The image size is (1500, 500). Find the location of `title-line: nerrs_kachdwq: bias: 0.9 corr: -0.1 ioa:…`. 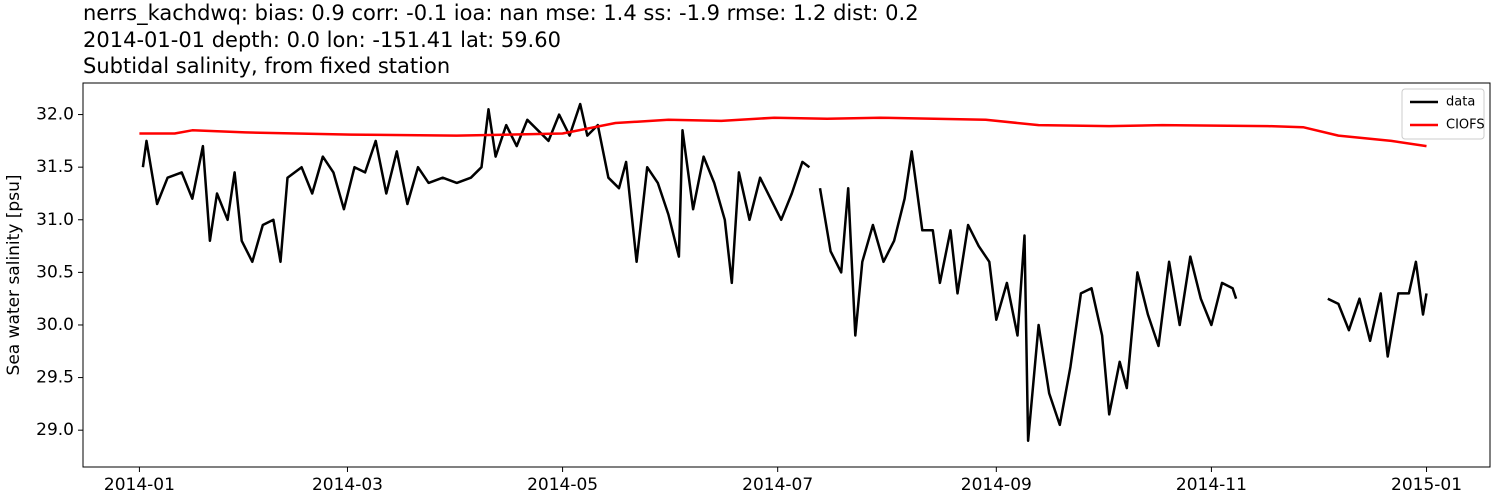

title-line: nerrs_kachdwq: bias: 0.9 corr: -0.1 ioa:… is located at coordinates (501, 13).